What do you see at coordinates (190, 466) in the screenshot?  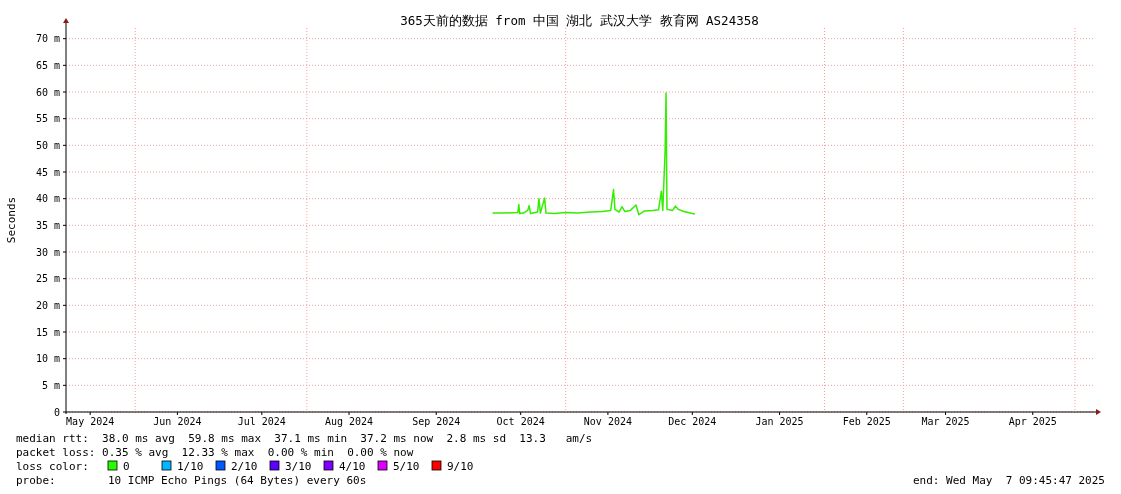 I see `text: 1/10` at bounding box center [190, 466].